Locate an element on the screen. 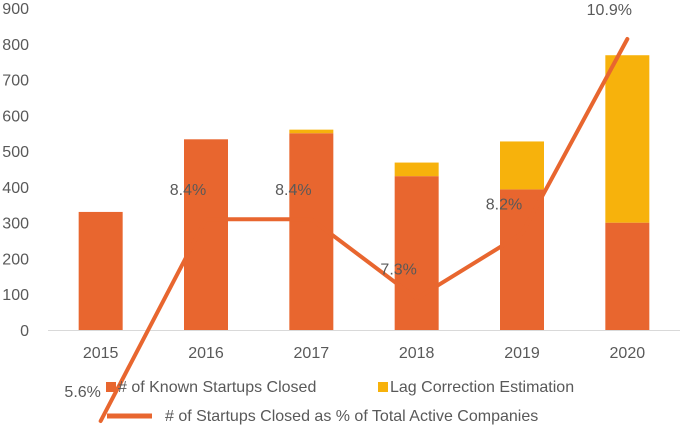 This screenshot has width=689, height=427. y-tick-label: 200 is located at coordinates (15, 259).